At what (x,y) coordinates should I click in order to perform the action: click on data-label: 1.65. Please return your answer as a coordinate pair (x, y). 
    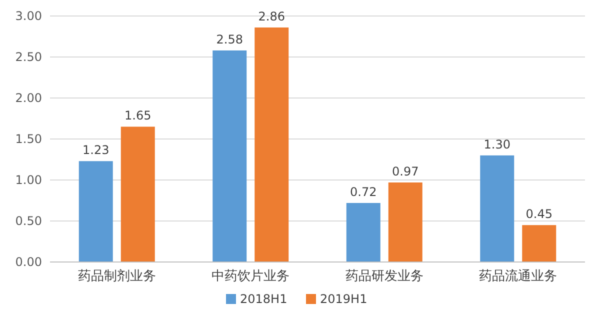
    Looking at the image, I should click on (138, 115).